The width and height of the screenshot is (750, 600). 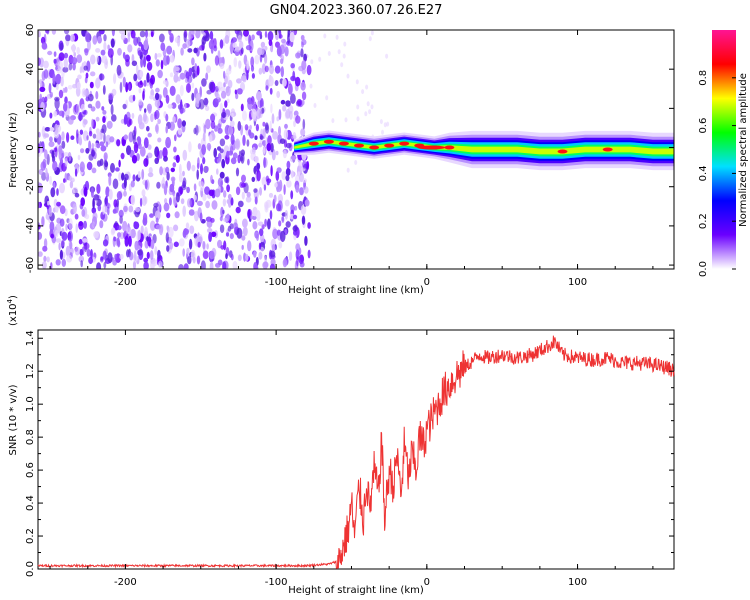 What do you see at coordinates (356, 290) in the screenshot?
I see `spectrogram-xlabel: Height of straight line (km)` at bounding box center [356, 290].